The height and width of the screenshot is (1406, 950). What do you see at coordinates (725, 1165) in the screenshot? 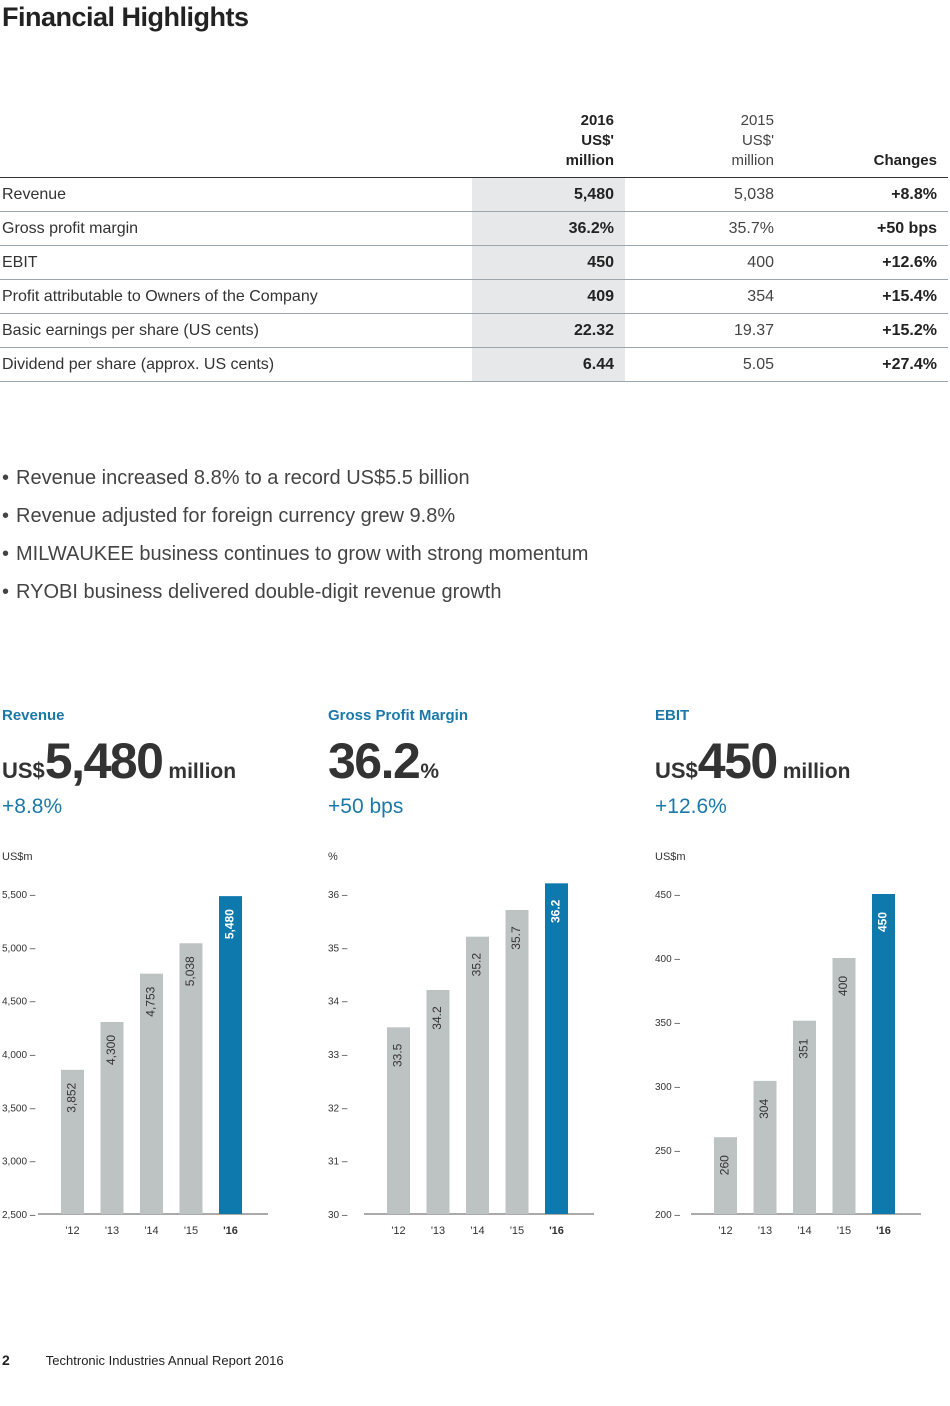
I see `bar-value-label: 260` at bounding box center [725, 1165].